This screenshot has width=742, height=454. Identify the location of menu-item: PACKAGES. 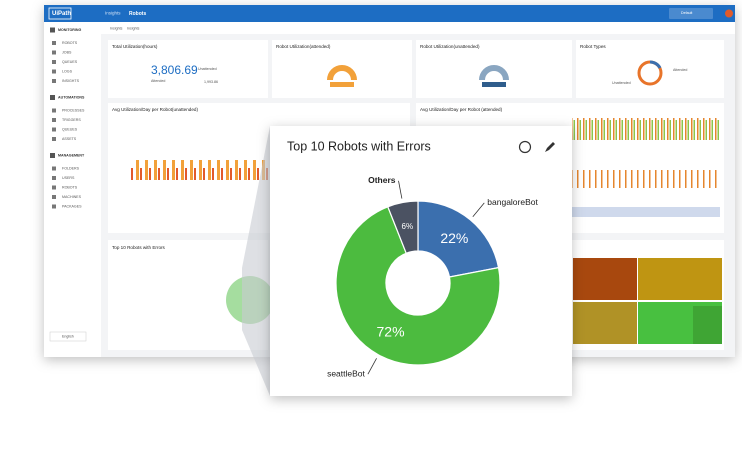
(72, 206).